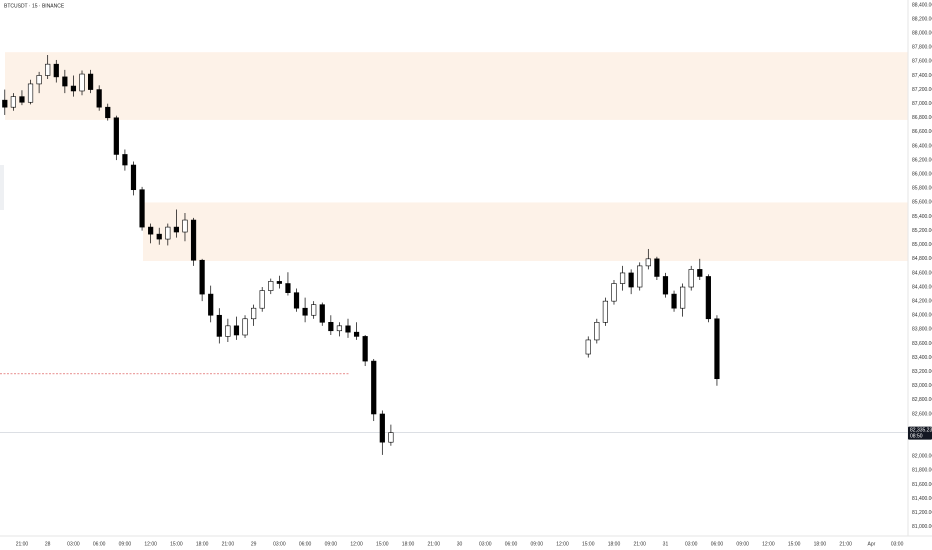  I want to click on y-tick-label: 82,800.00, so click(922, 400).